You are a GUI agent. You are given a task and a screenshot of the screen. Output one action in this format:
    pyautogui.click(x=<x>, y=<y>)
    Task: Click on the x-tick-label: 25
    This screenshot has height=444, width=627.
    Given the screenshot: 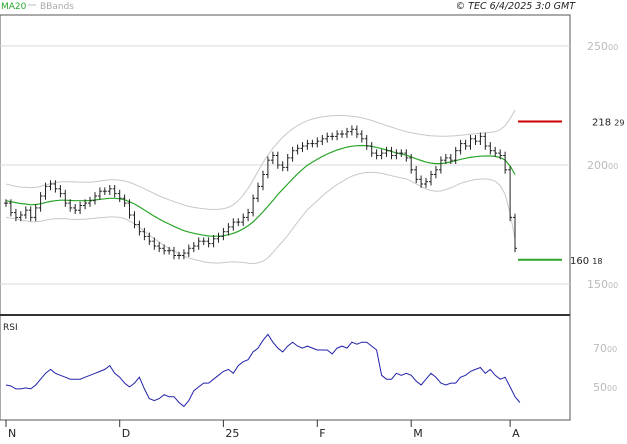 What is the action you would take?
    pyautogui.click(x=232, y=433)
    